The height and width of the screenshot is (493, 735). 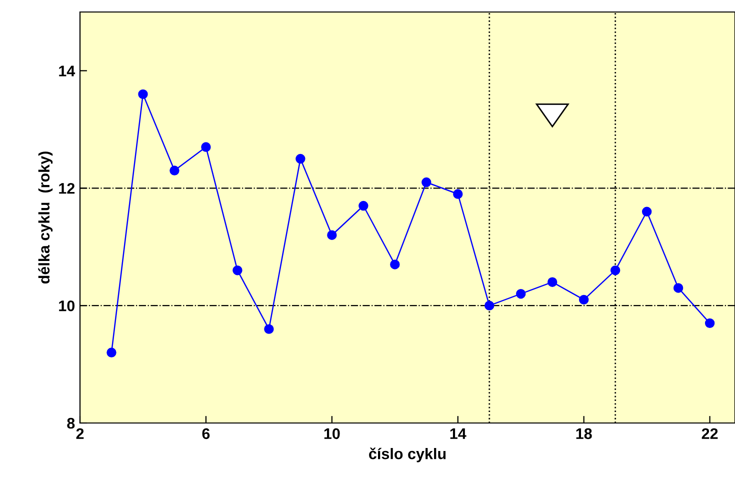 What do you see at coordinates (67, 306) in the screenshot?
I see `y-tick-label: 10` at bounding box center [67, 306].